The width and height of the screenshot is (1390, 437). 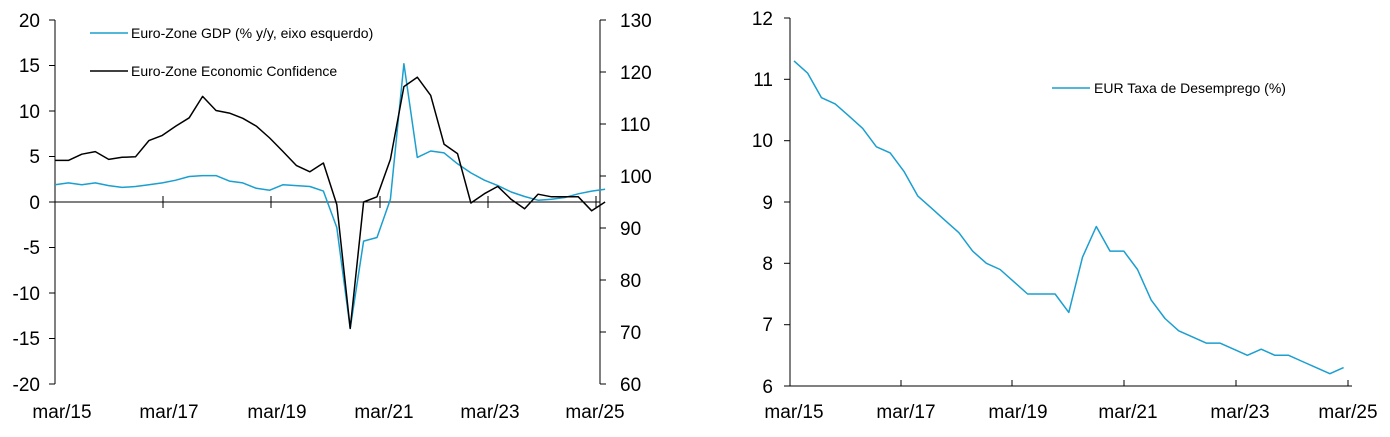 I want to click on right-y-tick-label: 110, so click(x=635, y=125).